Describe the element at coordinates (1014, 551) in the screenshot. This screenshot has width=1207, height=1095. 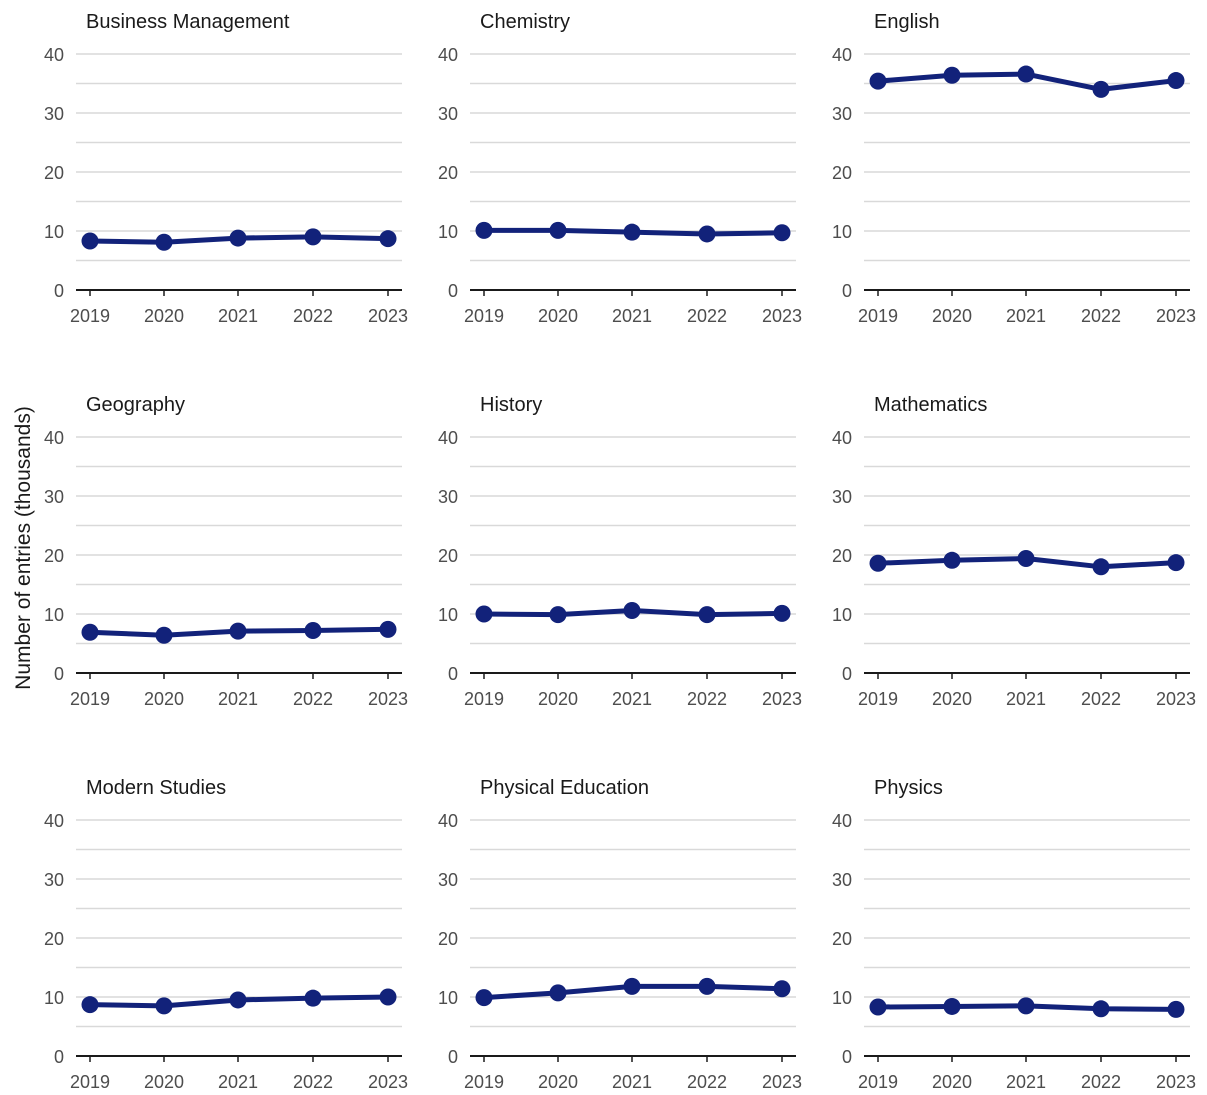
I see `panel: Mathematics 0 10 20 30 40 2019 2020 2021 2022 2023` at that location.